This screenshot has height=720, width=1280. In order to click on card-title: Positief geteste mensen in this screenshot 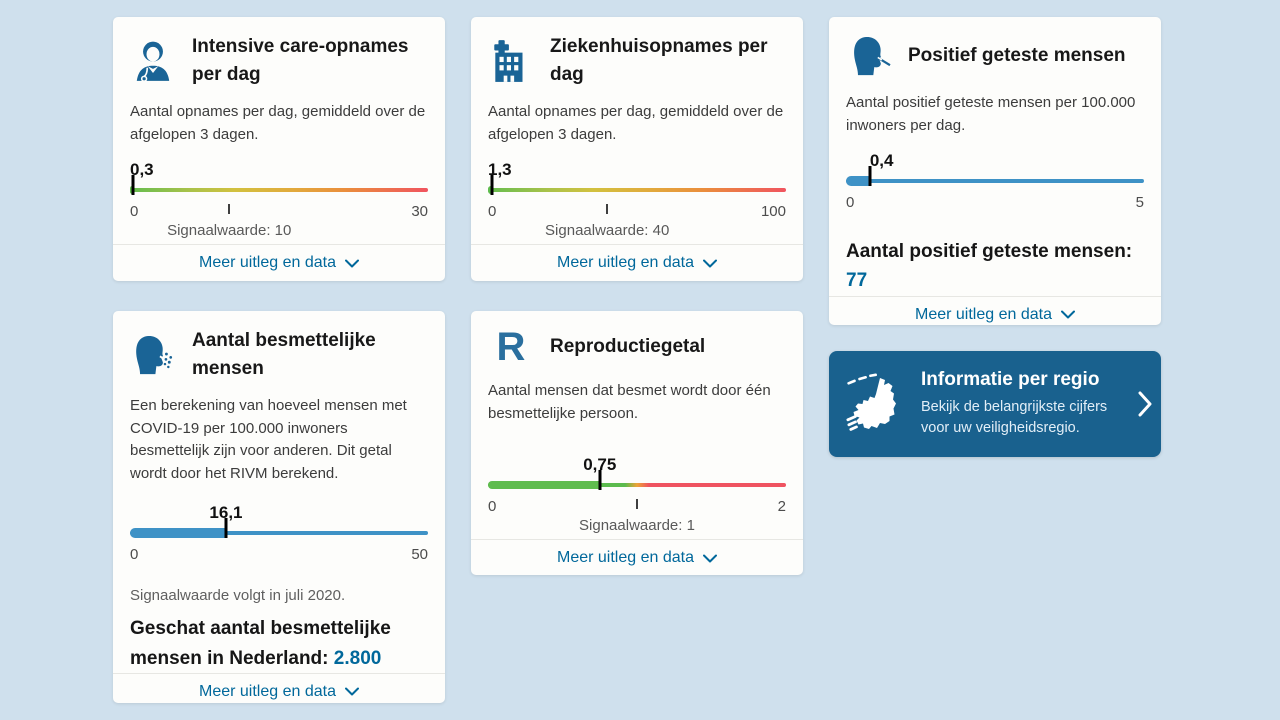, I will do `click(1017, 56)`.